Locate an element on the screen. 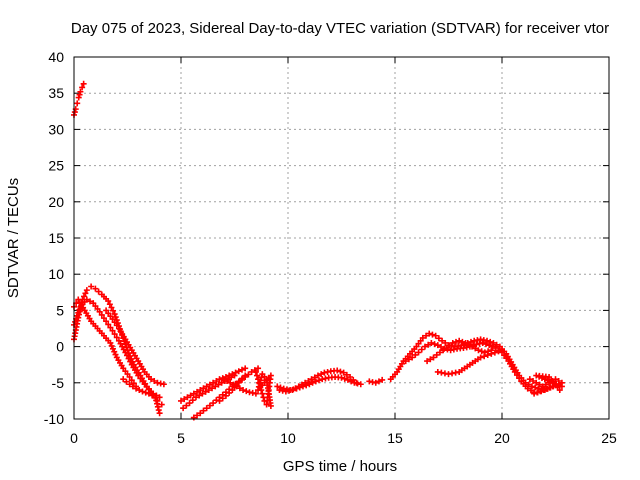  y-tick-label: 35 is located at coordinates (56, 93).